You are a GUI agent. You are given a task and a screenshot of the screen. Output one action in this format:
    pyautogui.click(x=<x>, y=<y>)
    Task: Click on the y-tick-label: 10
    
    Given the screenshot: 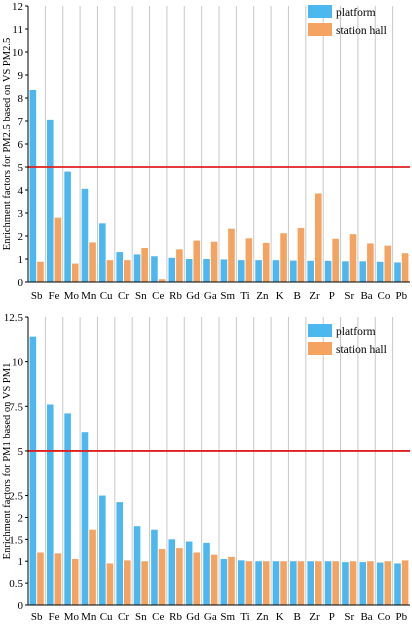 What is the action you would take?
    pyautogui.click(x=18, y=53)
    